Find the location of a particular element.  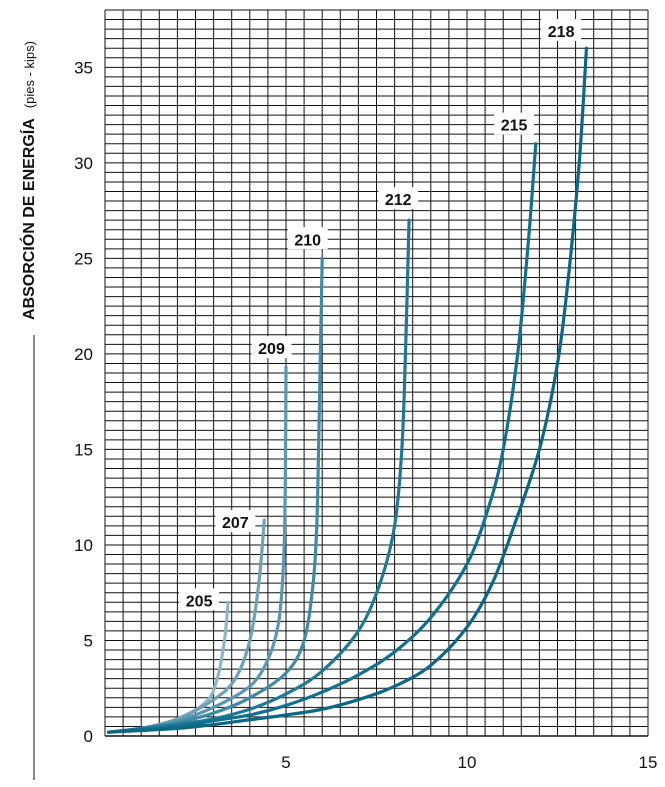

svg-text:ABSORCIÓN DE ENERGÍA (pi: ABSORCIÓN DE ENERGÍA (pies - kips) is located at coordinates (28, 180).